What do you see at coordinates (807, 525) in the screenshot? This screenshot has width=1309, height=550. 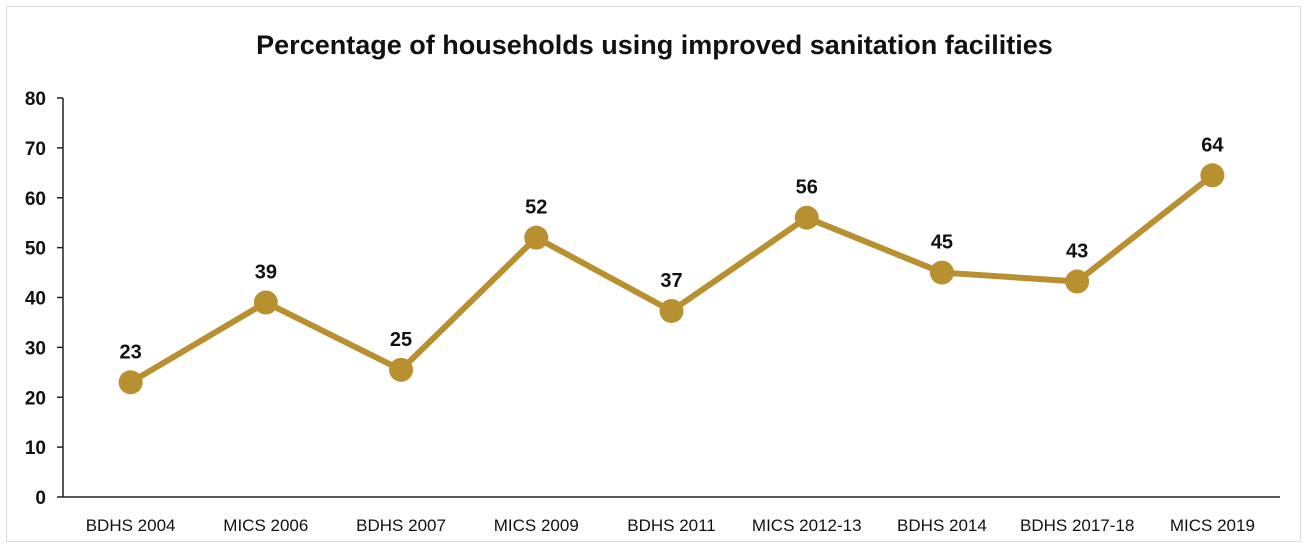 I see `x-tick-label: MICS 2012-13` at bounding box center [807, 525].